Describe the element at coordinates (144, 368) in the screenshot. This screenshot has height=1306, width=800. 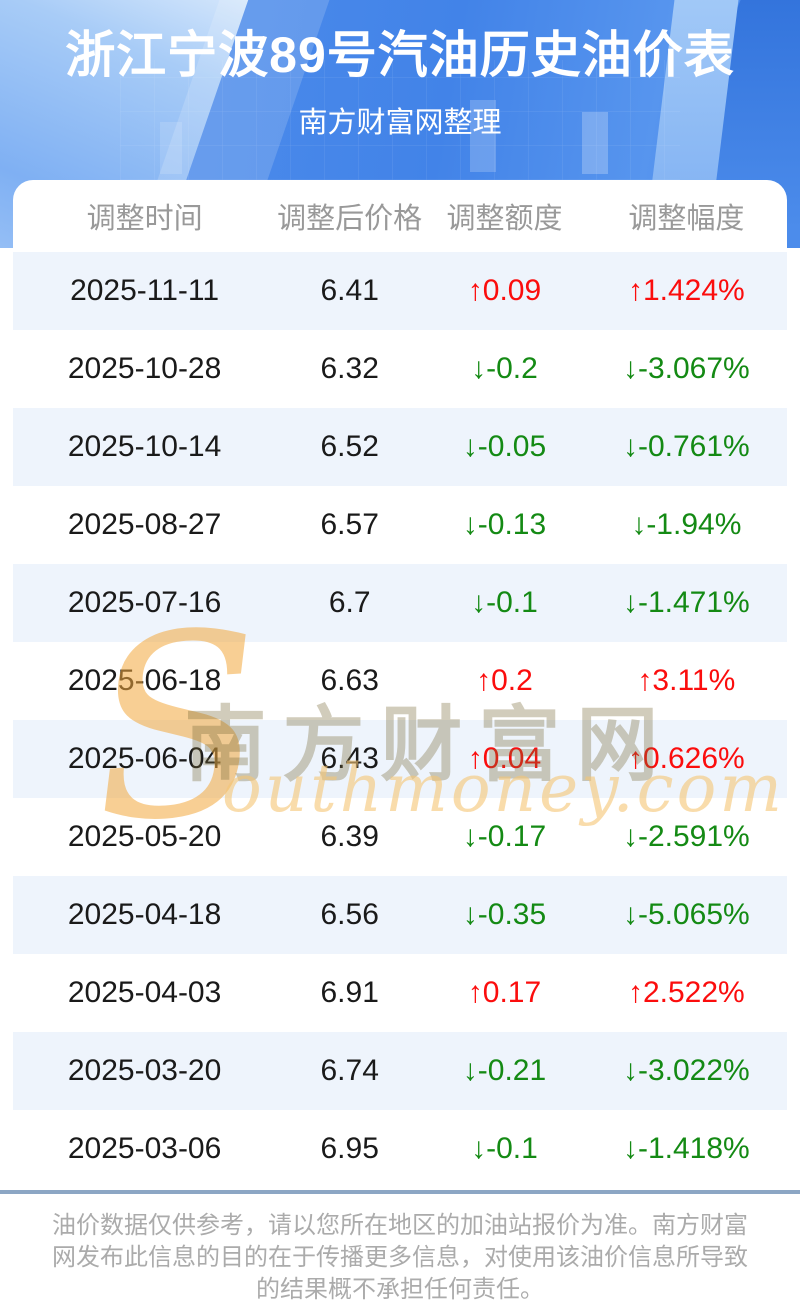
I see `cell-adjust-date: 2025-10-28` at that location.